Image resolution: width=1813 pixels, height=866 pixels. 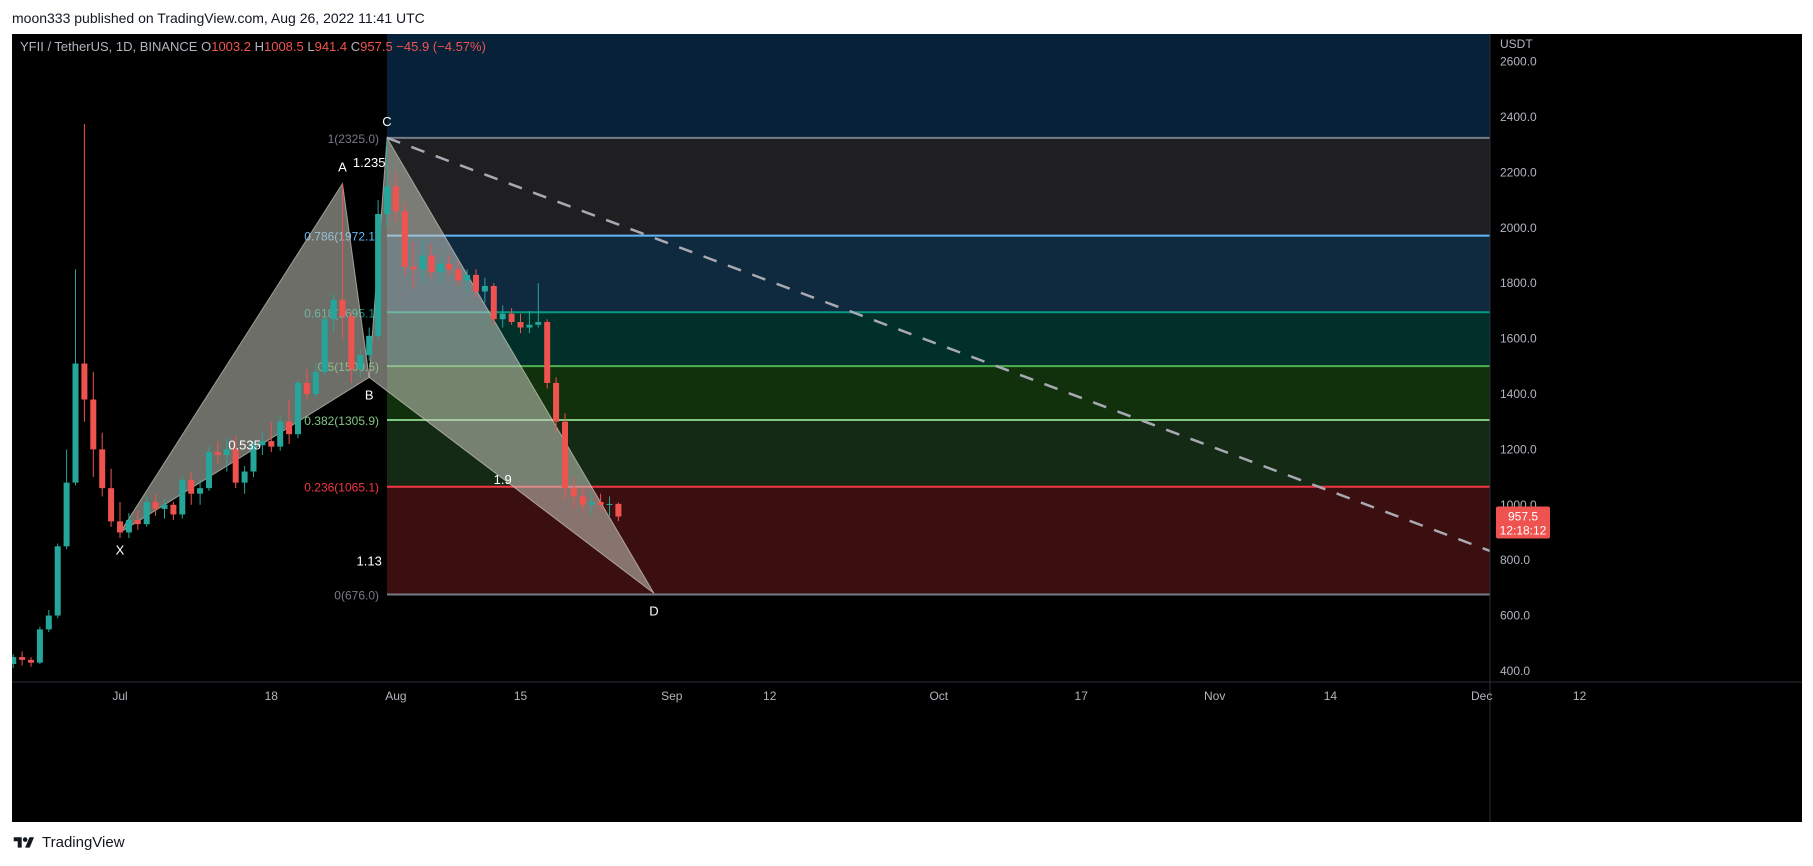 I want to click on last-price-value: 957.5, so click(x=1523, y=517).